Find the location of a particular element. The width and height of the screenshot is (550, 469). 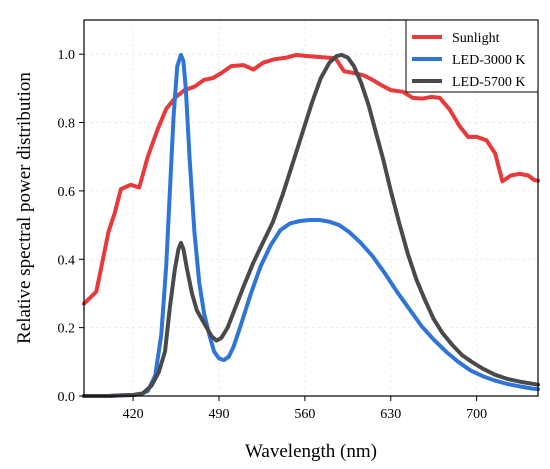

x-tick-label: 420 is located at coordinates (133, 414).